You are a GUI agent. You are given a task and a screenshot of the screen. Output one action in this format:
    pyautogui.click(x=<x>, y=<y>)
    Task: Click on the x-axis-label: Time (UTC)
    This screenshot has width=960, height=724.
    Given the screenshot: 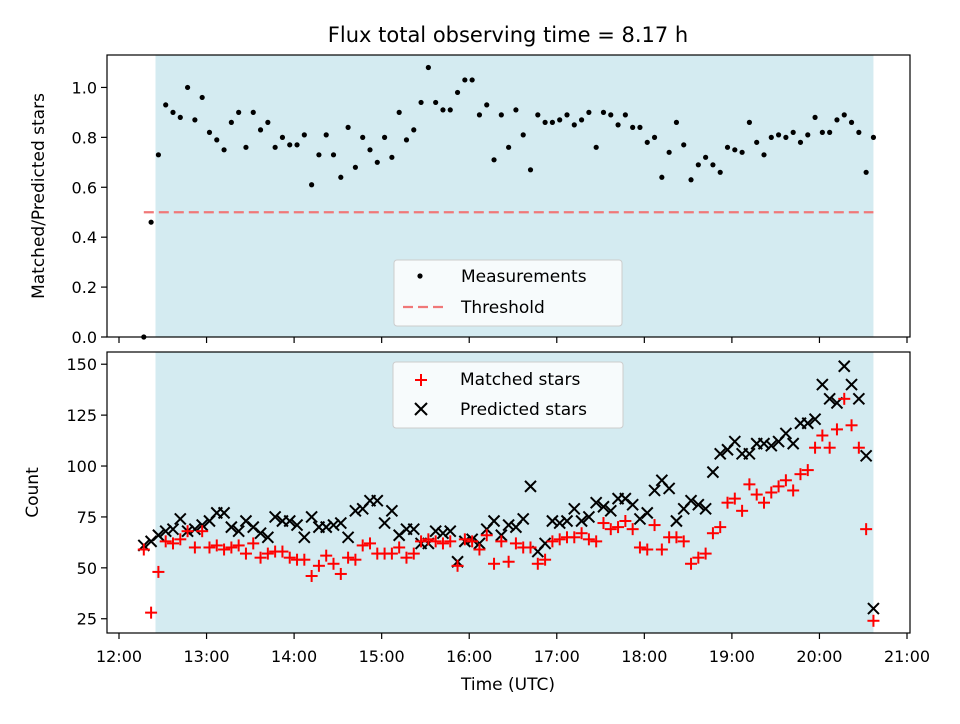 What is the action you would take?
    pyautogui.click(x=507, y=685)
    